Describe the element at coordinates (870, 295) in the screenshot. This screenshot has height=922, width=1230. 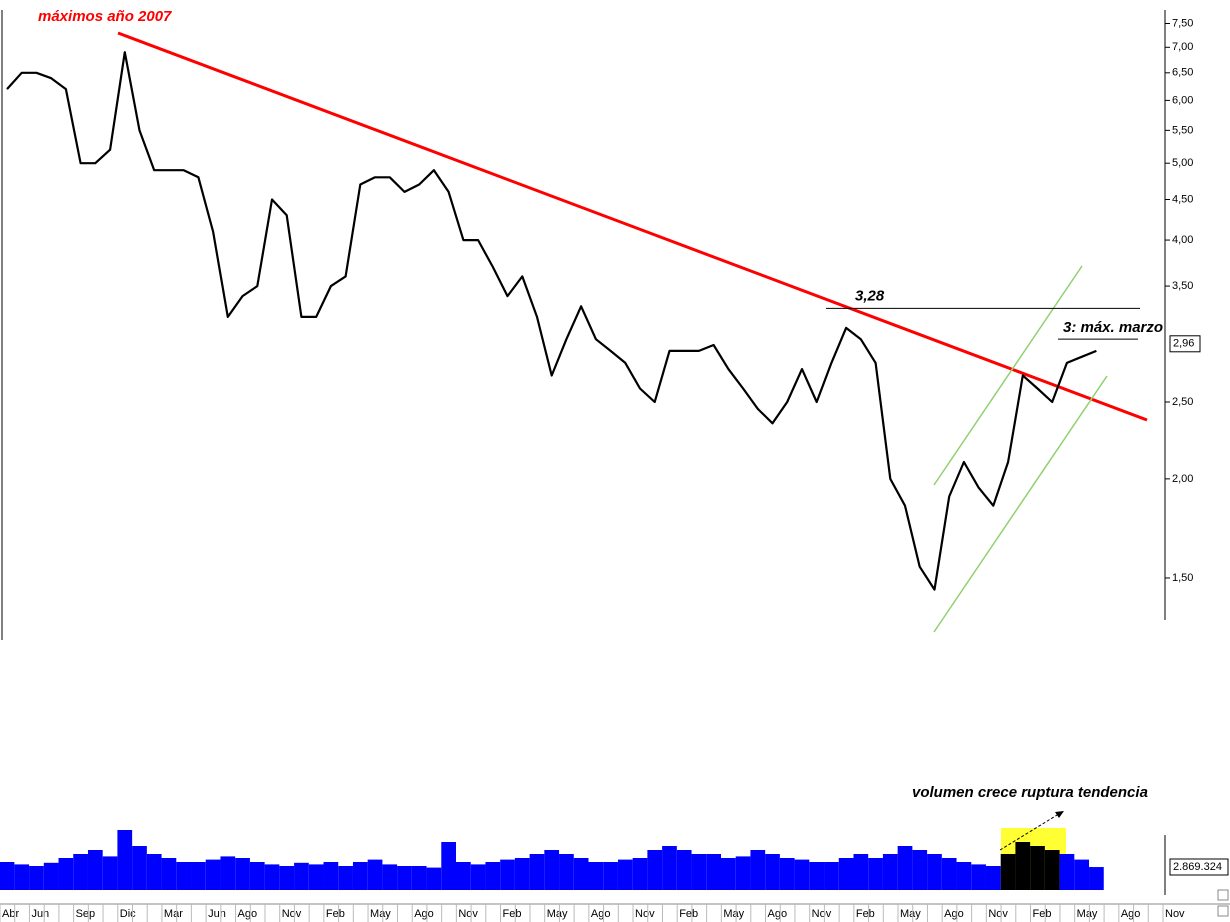
I see `annotation: 3,28` at that location.